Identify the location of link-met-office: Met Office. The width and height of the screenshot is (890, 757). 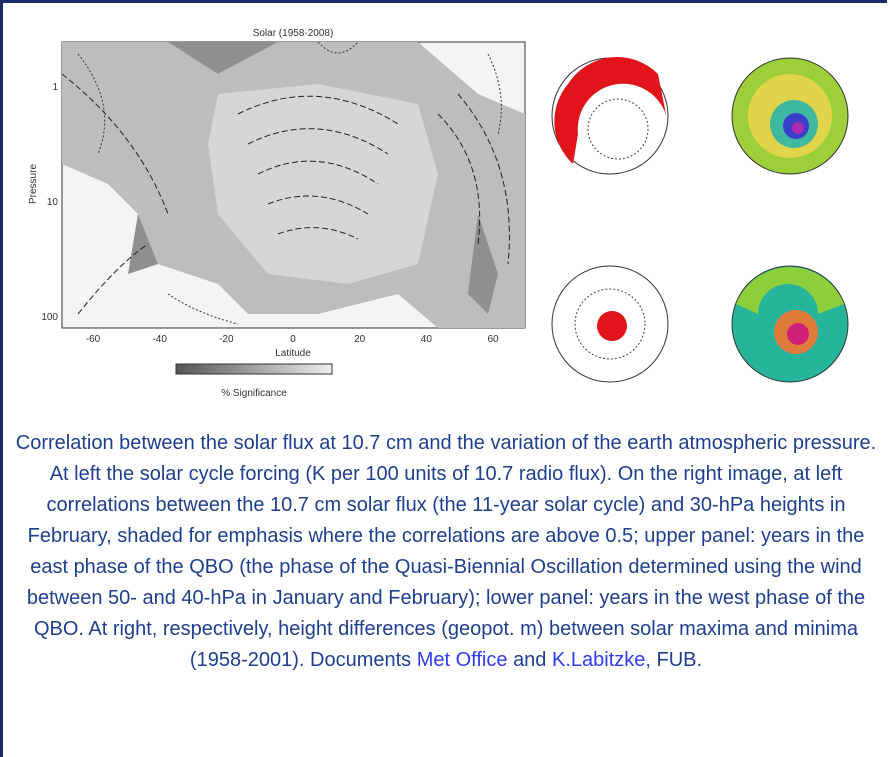
(462, 660).